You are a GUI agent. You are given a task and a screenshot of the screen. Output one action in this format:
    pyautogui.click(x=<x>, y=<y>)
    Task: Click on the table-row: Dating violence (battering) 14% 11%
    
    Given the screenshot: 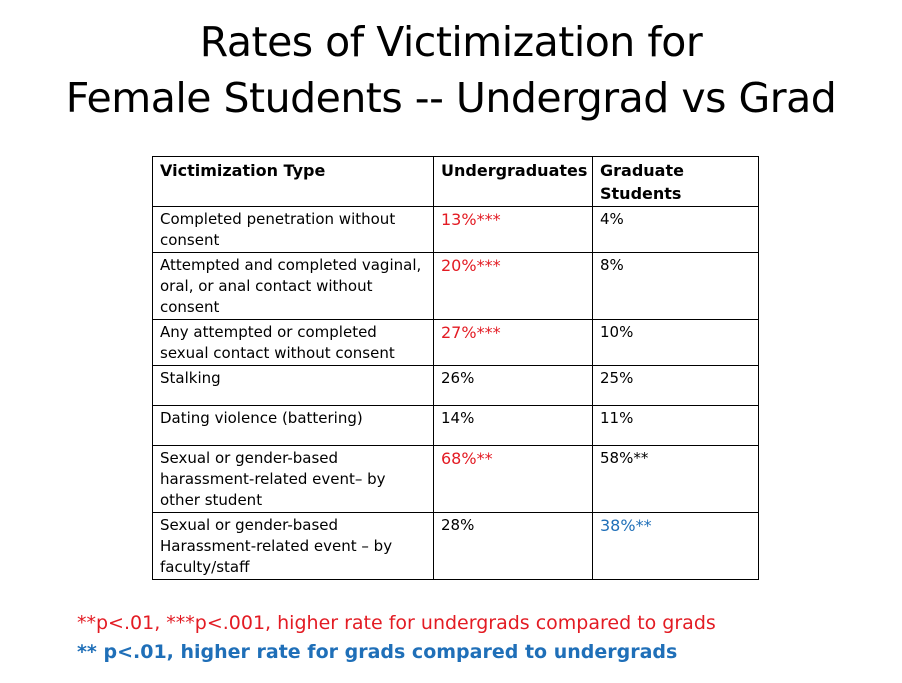 What is the action you would take?
    pyautogui.click(x=455, y=425)
    